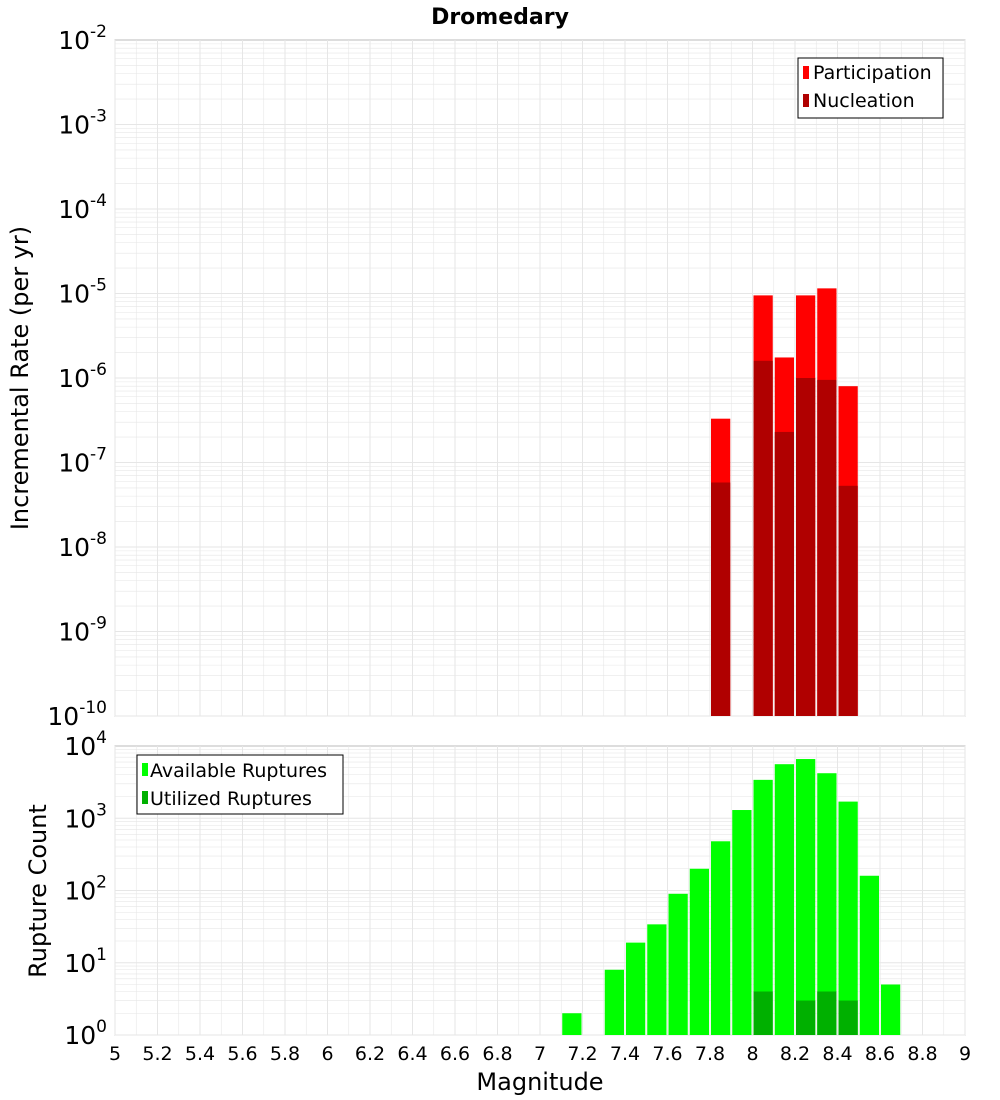  I want to click on x-tick-label: 8.8, so click(922, 1054).